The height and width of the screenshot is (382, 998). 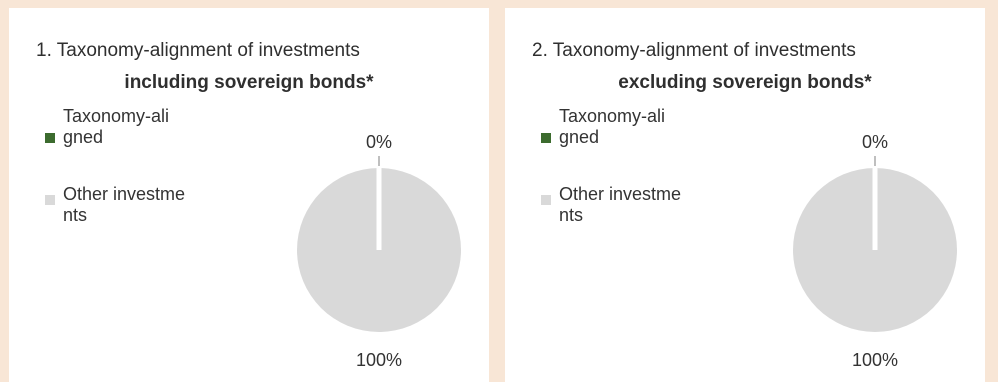 What do you see at coordinates (694, 50) in the screenshot?
I see `chart-title: 2. Taxonomy-alignment of investments` at bounding box center [694, 50].